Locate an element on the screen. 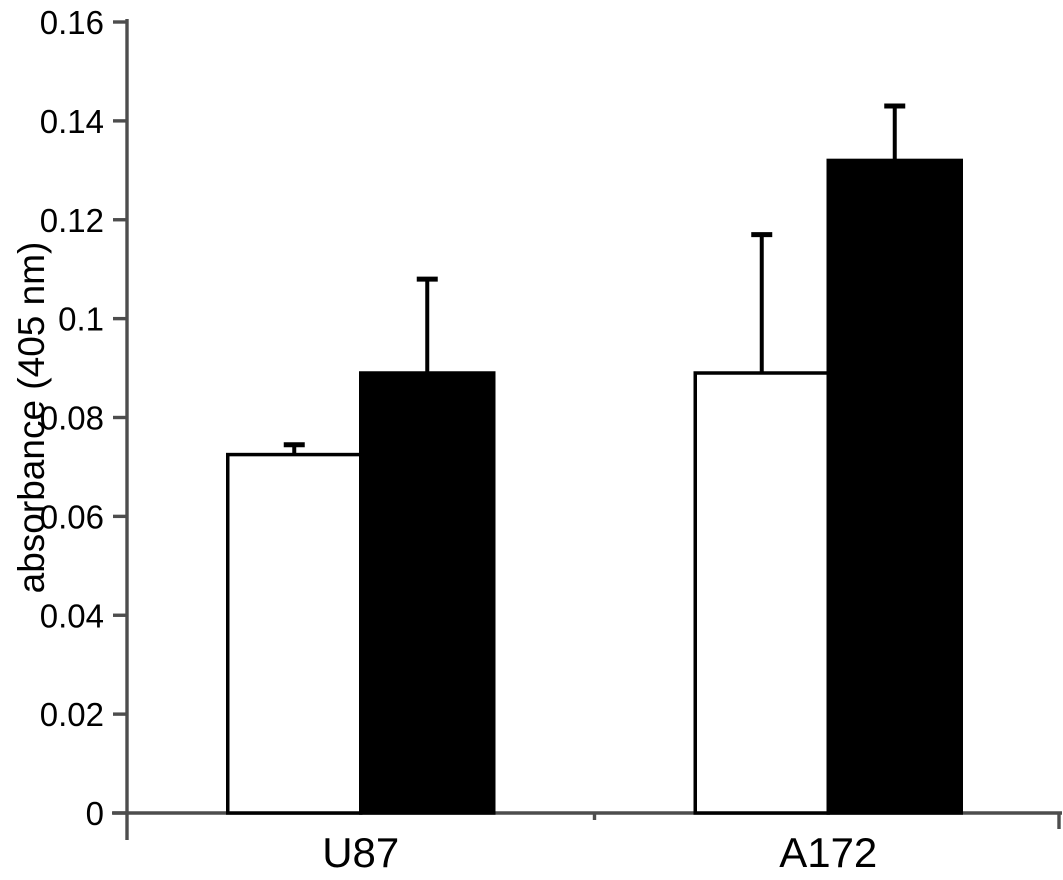 The image size is (1063, 880). y-tick-label: 0 is located at coordinates (95, 813).